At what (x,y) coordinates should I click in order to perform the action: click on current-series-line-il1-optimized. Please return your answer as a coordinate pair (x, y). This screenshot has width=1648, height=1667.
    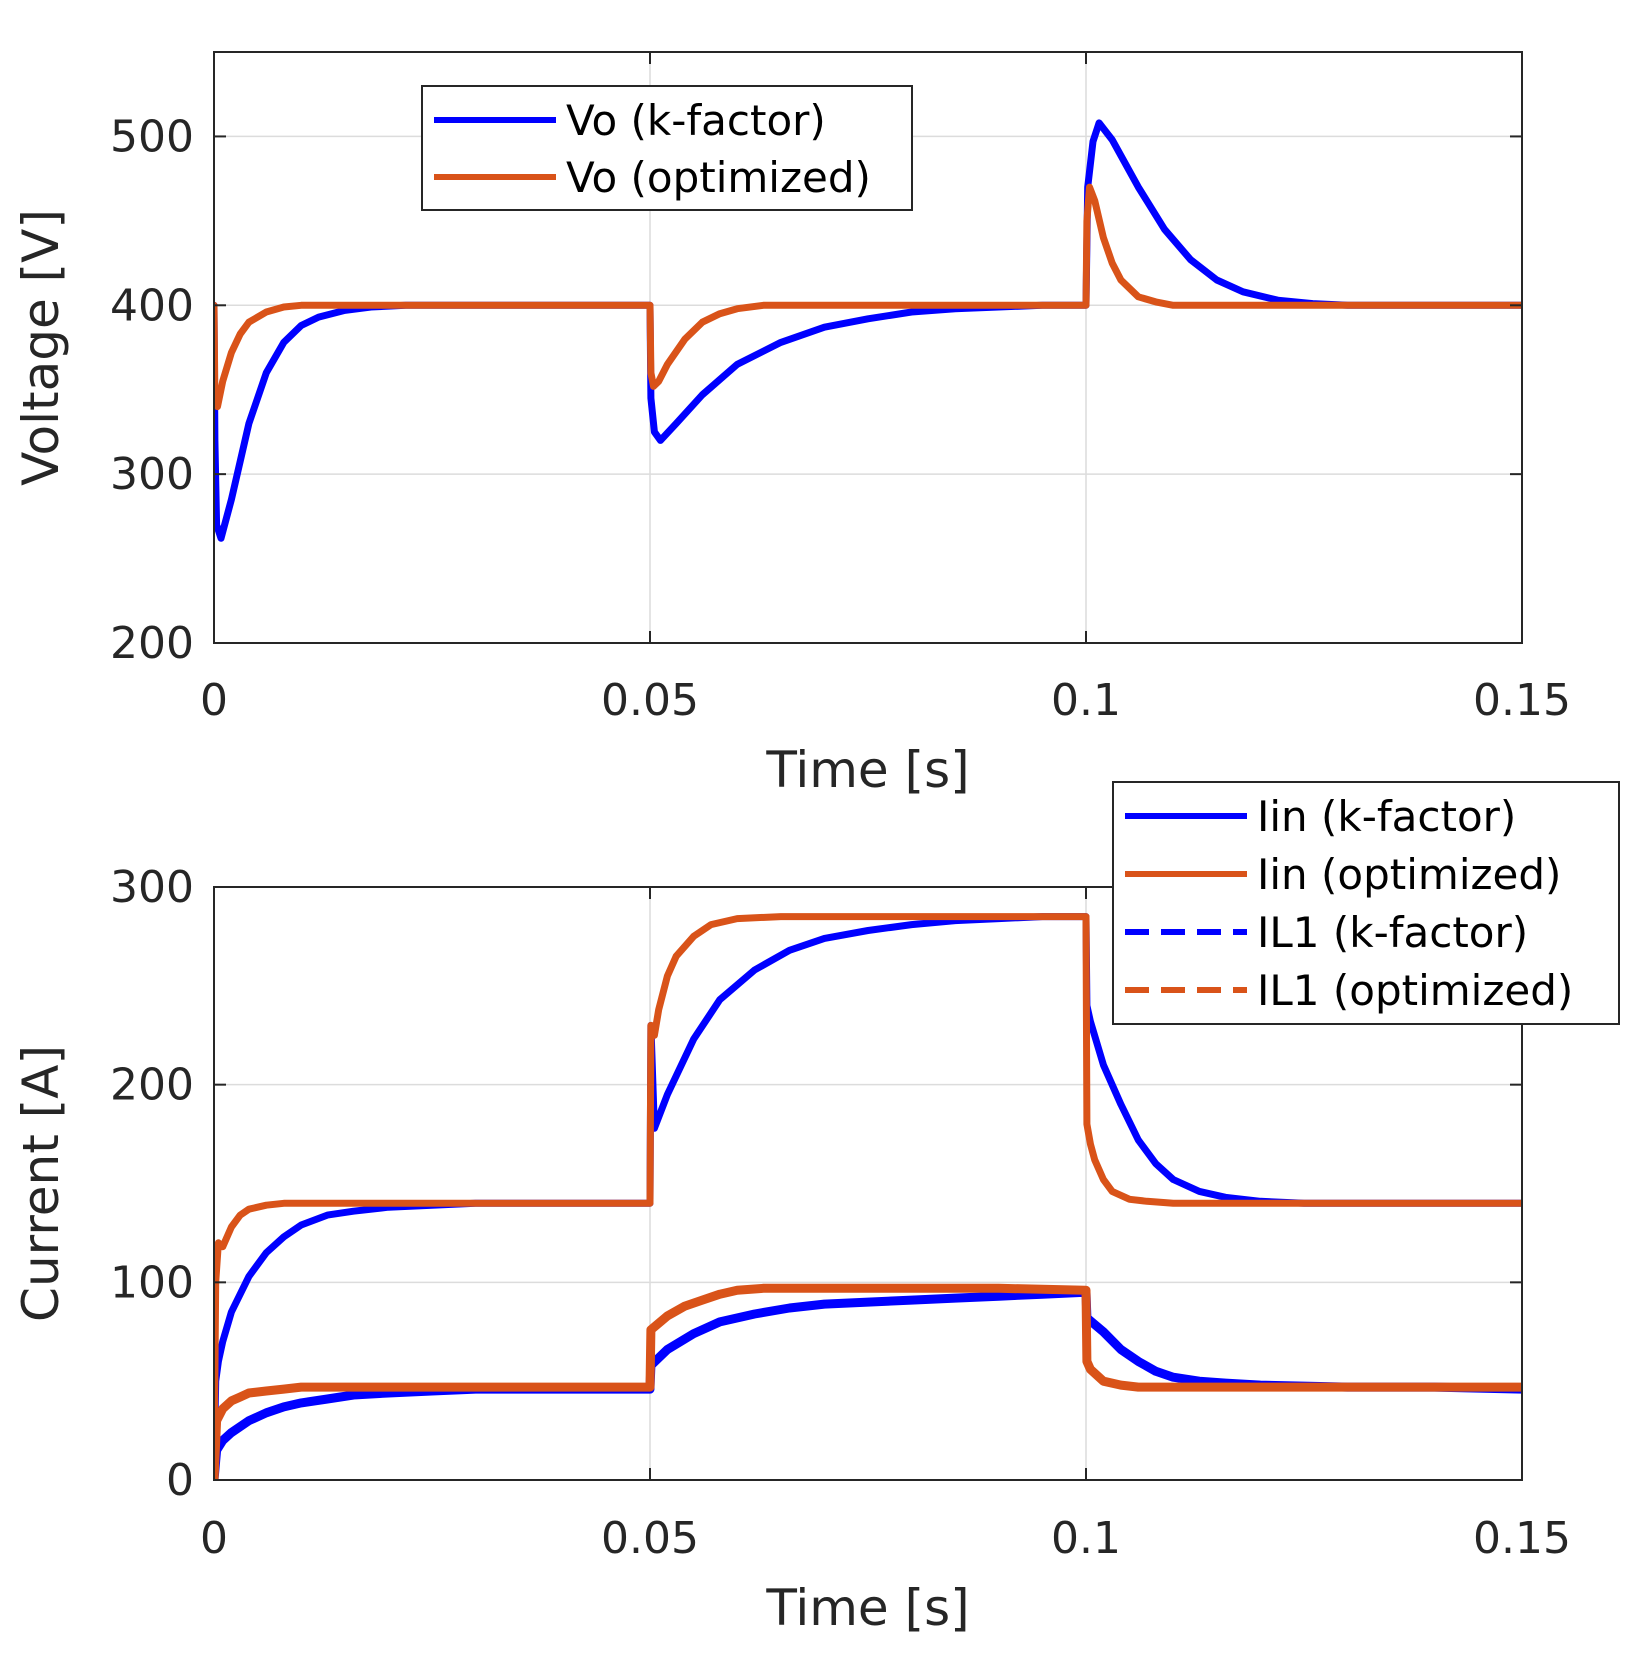
    Looking at the image, I should click on (868, 1381).